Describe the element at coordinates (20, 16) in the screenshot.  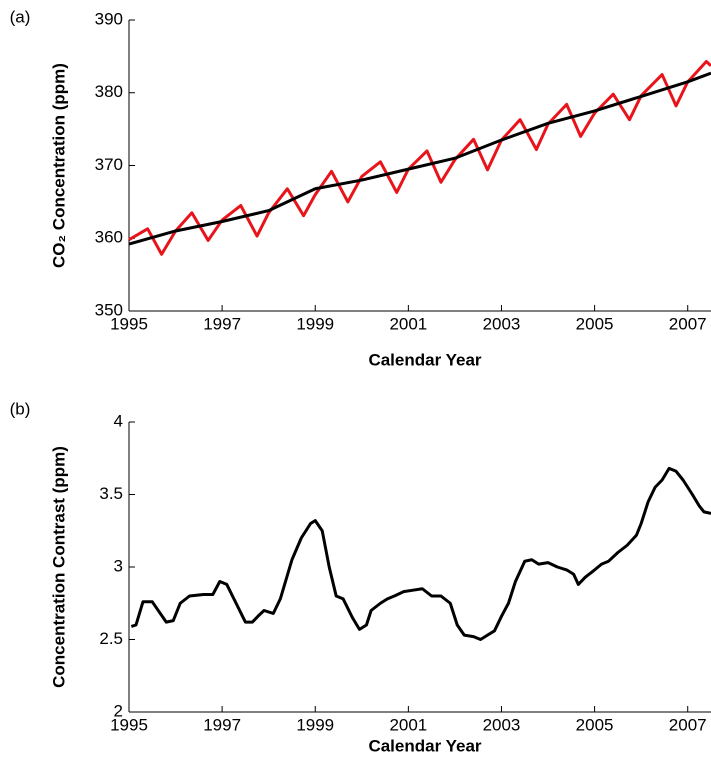
I see `panel-label: (a)` at that location.